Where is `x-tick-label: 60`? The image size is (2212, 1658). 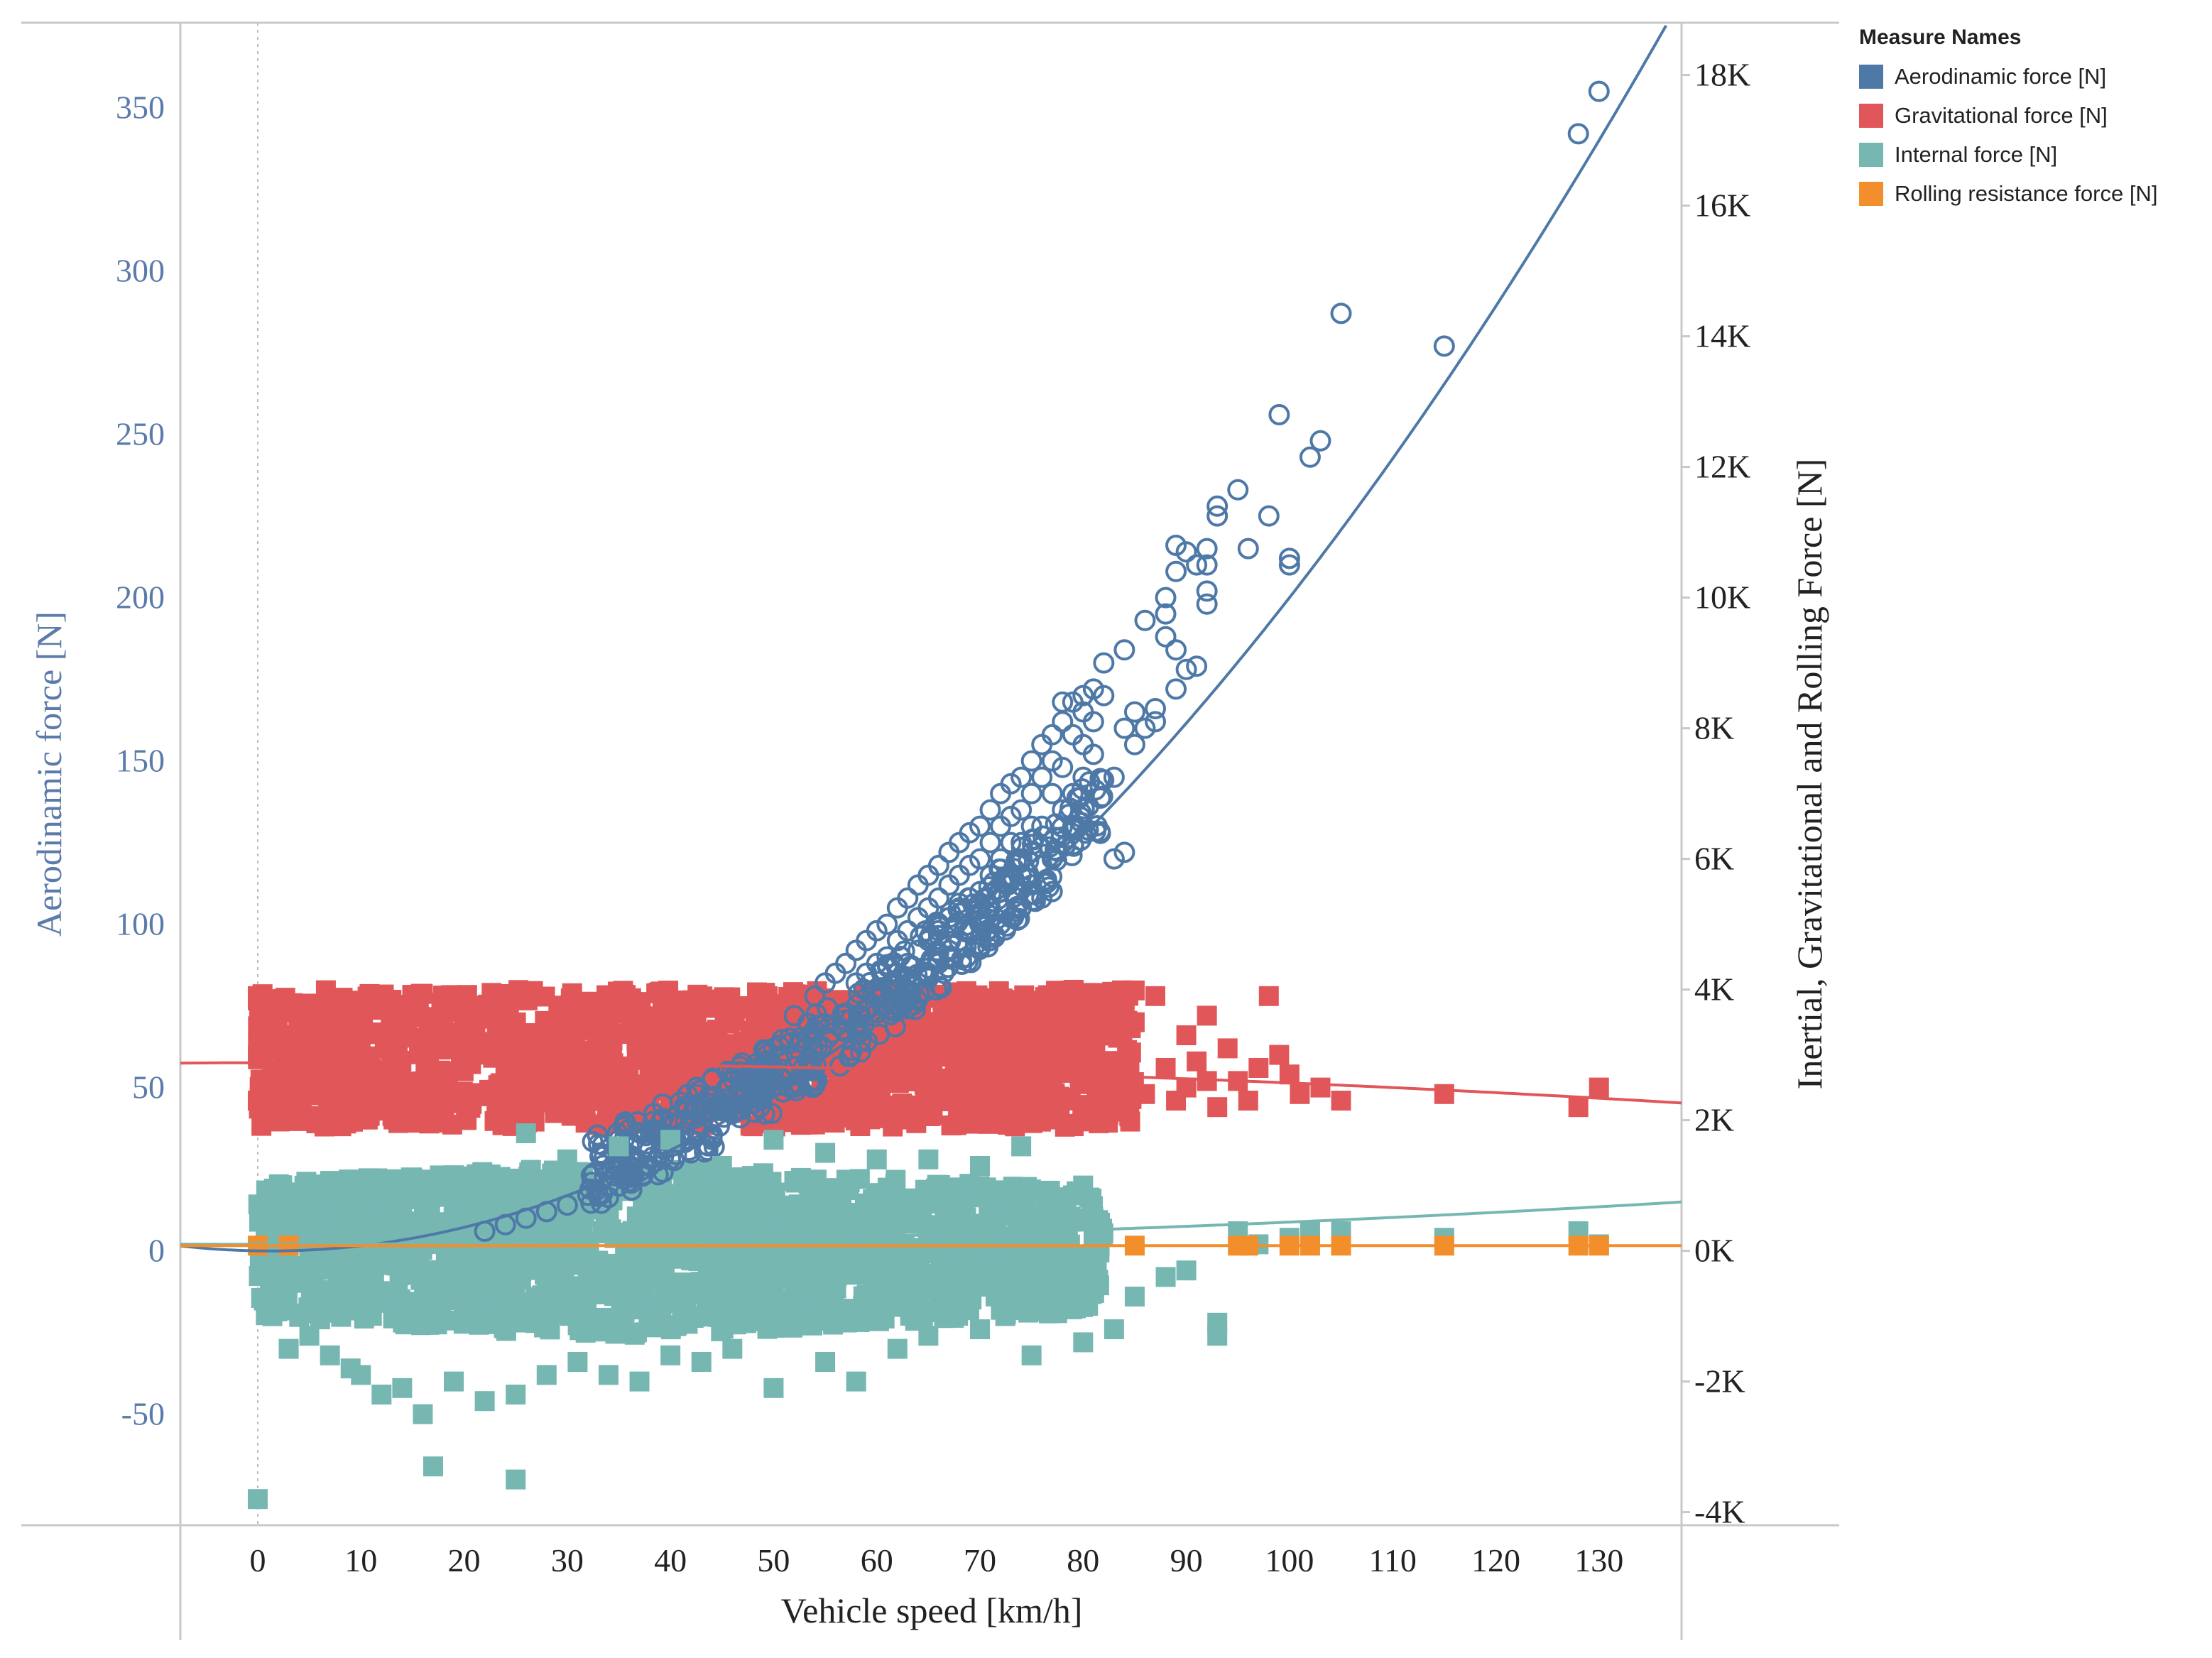 x-tick-label: 60 is located at coordinates (877, 1560).